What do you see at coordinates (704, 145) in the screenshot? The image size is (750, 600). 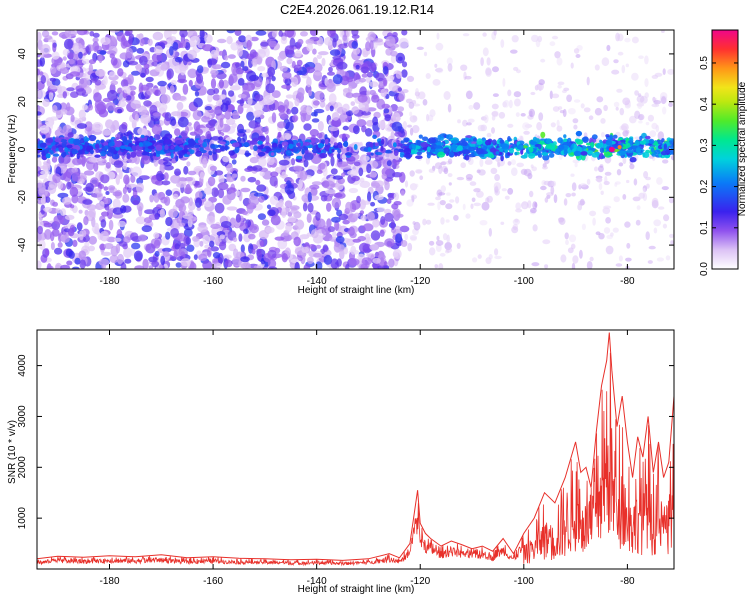 I see `colorbar-tick-label: 0.3` at bounding box center [704, 145].